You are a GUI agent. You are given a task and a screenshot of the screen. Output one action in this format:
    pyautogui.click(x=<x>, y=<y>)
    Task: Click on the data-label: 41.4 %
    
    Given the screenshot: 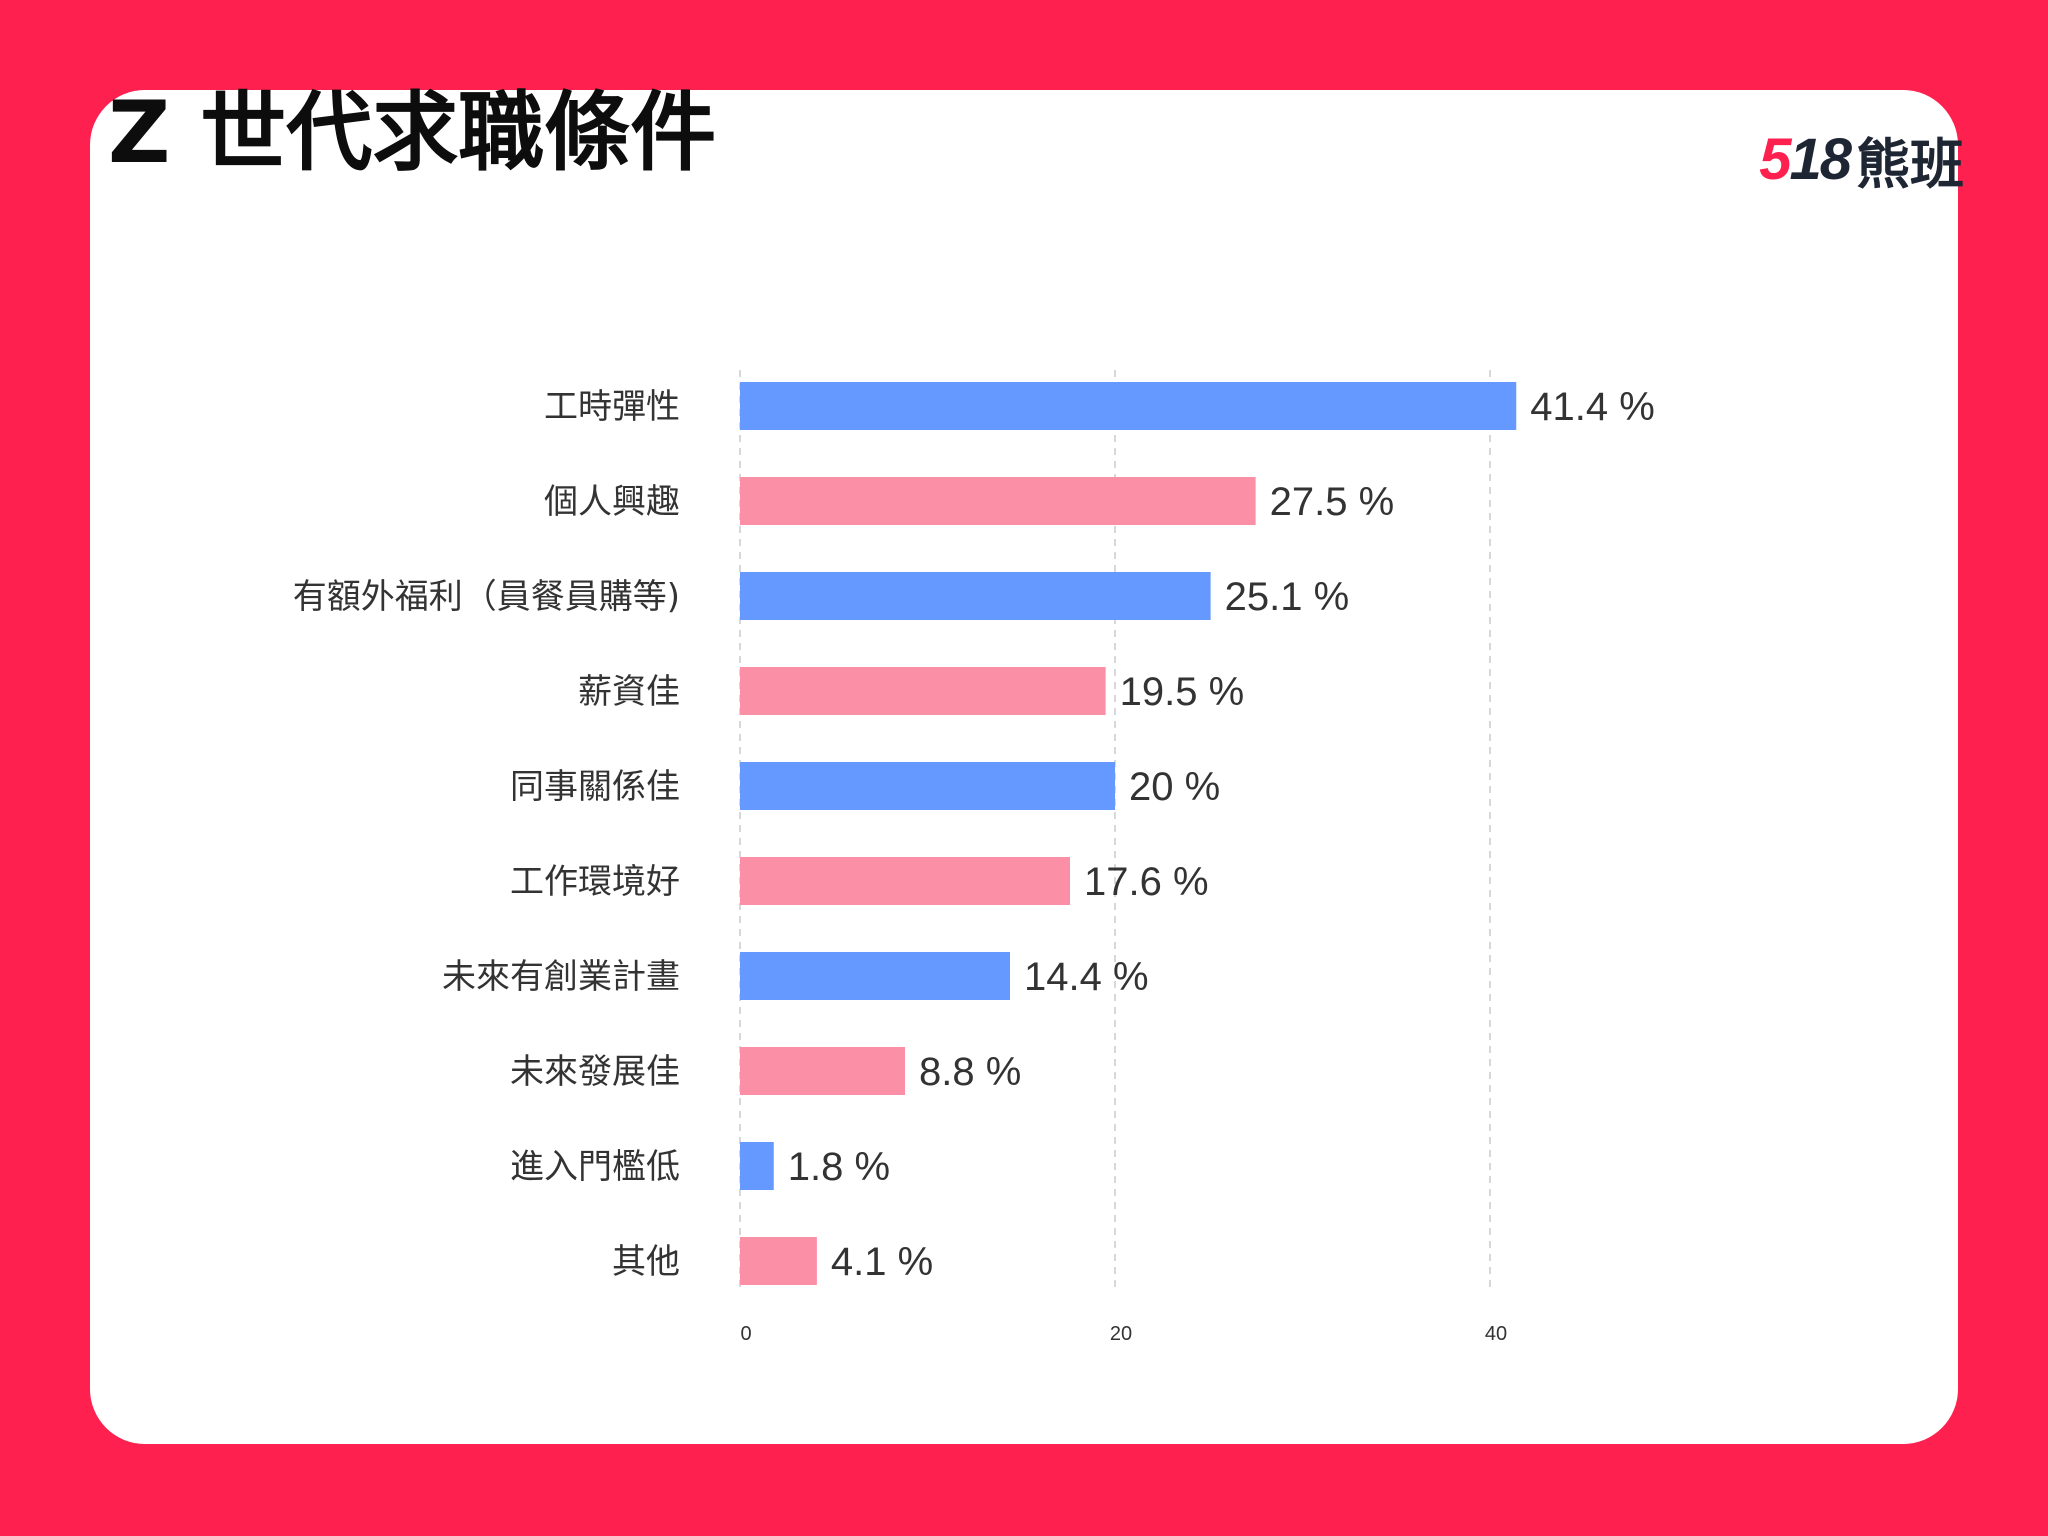 What is the action you would take?
    pyautogui.click(x=1592, y=407)
    